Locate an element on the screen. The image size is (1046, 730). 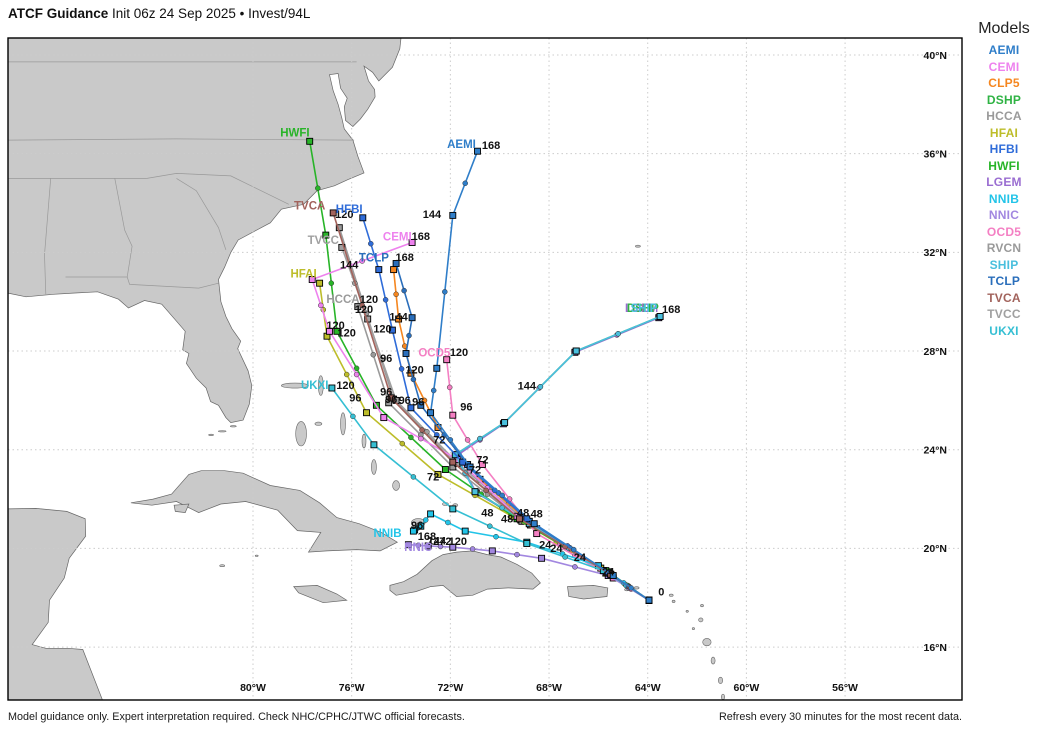
legend-item-aemi: AEMI is located at coordinates (1004, 50).